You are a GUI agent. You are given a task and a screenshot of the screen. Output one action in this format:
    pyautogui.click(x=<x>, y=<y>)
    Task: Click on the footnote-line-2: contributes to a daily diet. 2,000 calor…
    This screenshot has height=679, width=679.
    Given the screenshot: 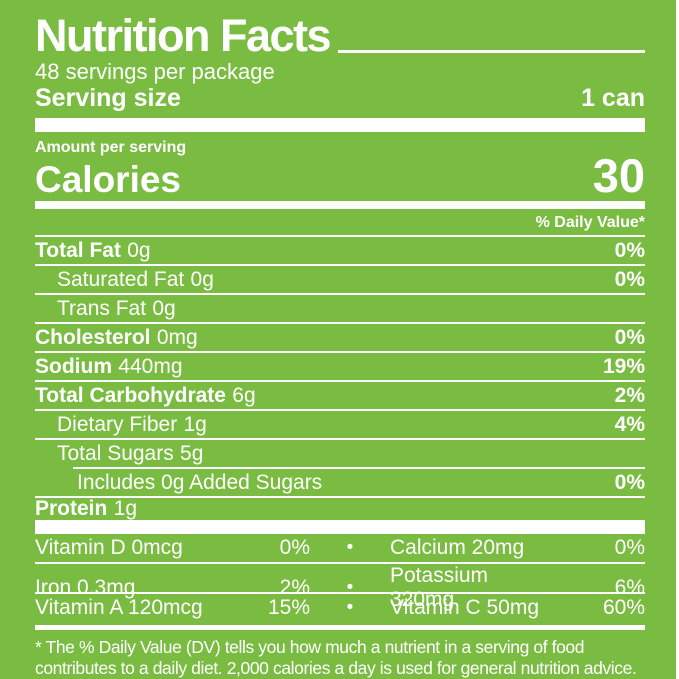 What is the action you would take?
    pyautogui.click(x=336, y=668)
    